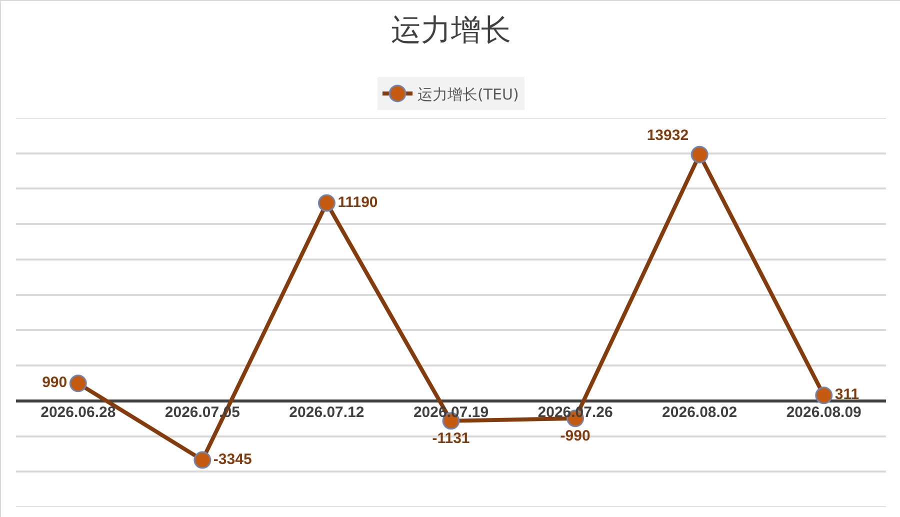  Describe the element at coordinates (326, 412) in the screenshot. I see `x-tick-label: 2026.07.12` at that location.